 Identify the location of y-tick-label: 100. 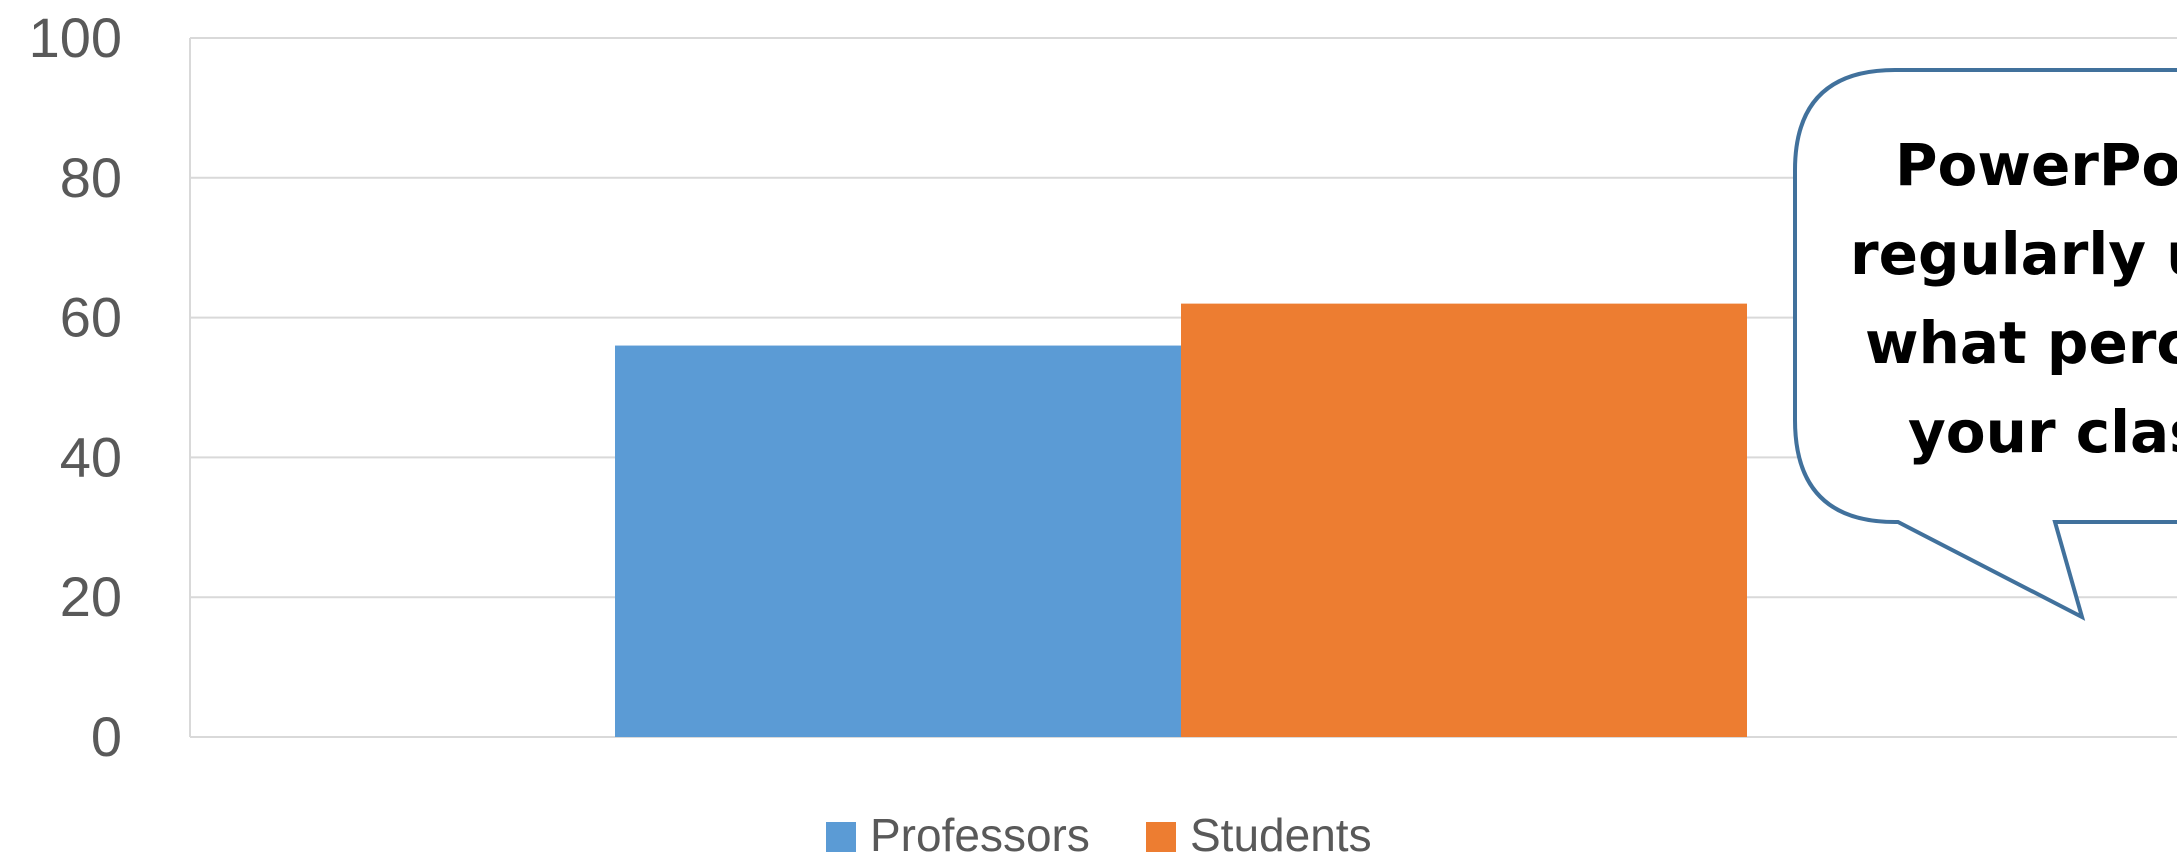
(75, 37).